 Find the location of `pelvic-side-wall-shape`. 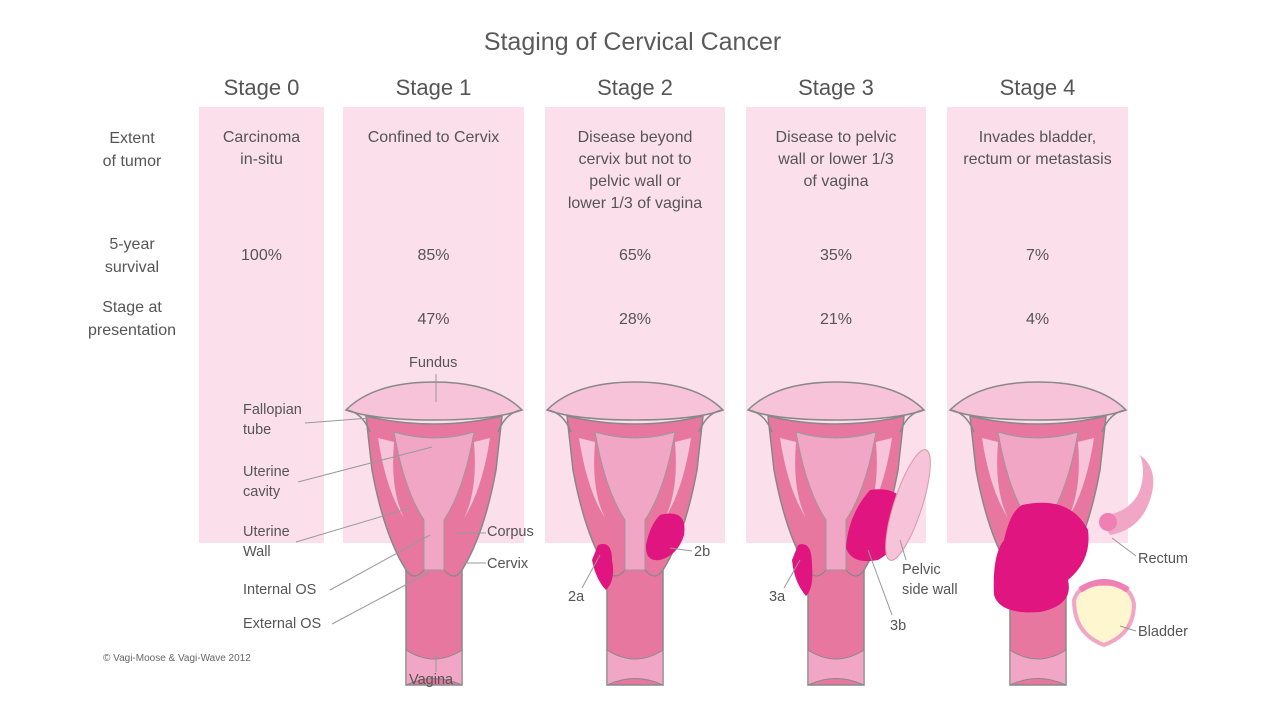

pelvic-side-wall-shape is located at coordinates (908, 505).